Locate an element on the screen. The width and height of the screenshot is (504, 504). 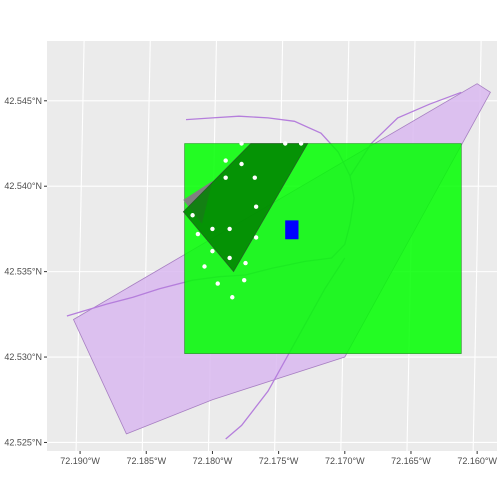
x-tick-label: 72.175°W is located at coordinates (279, 461).